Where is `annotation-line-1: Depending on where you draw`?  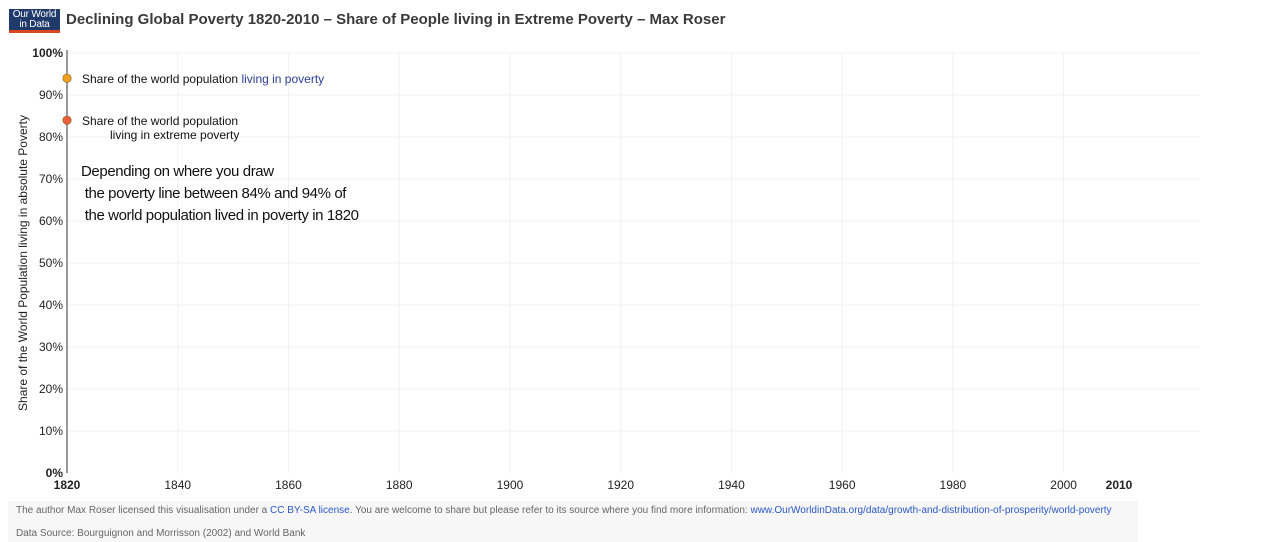 annotation-line-1: Depending on where you draw is located at coordinates (177, 171).